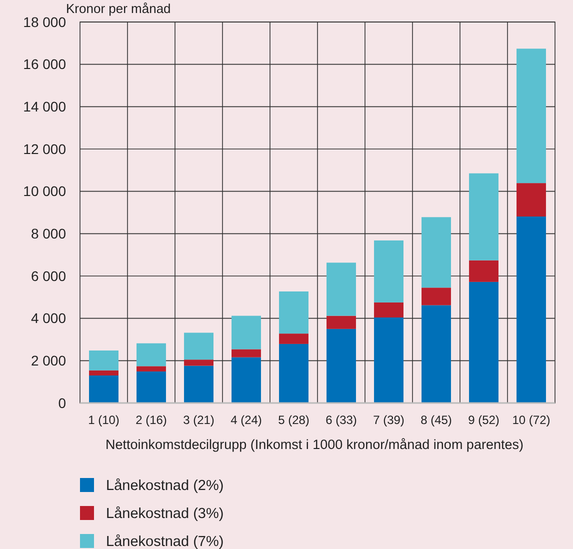 This screenshot has width=573, height=549. Describe the element at coordinates (48, 318) in the screenshot. I see `y-tick-label: 4 000` at that location.